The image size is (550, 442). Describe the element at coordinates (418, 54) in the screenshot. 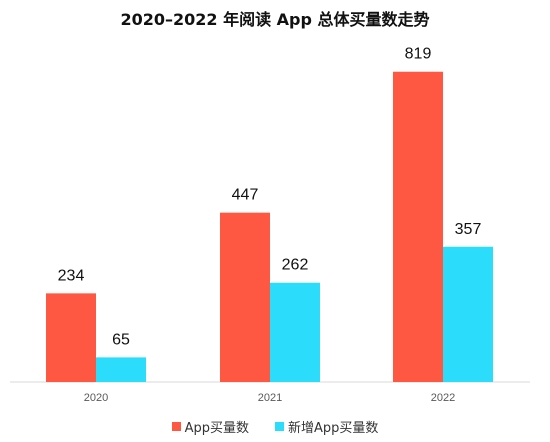

I see `data-label: 819` at that location.